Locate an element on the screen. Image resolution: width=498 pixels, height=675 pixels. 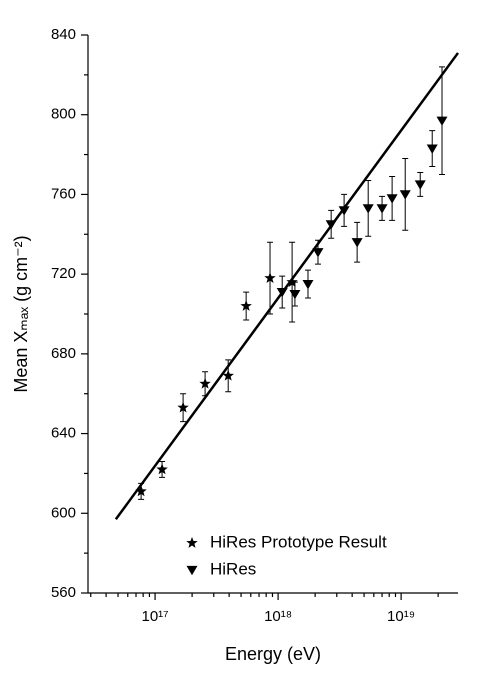
y-tick-label: 760 is located at coordinates (63, 193).